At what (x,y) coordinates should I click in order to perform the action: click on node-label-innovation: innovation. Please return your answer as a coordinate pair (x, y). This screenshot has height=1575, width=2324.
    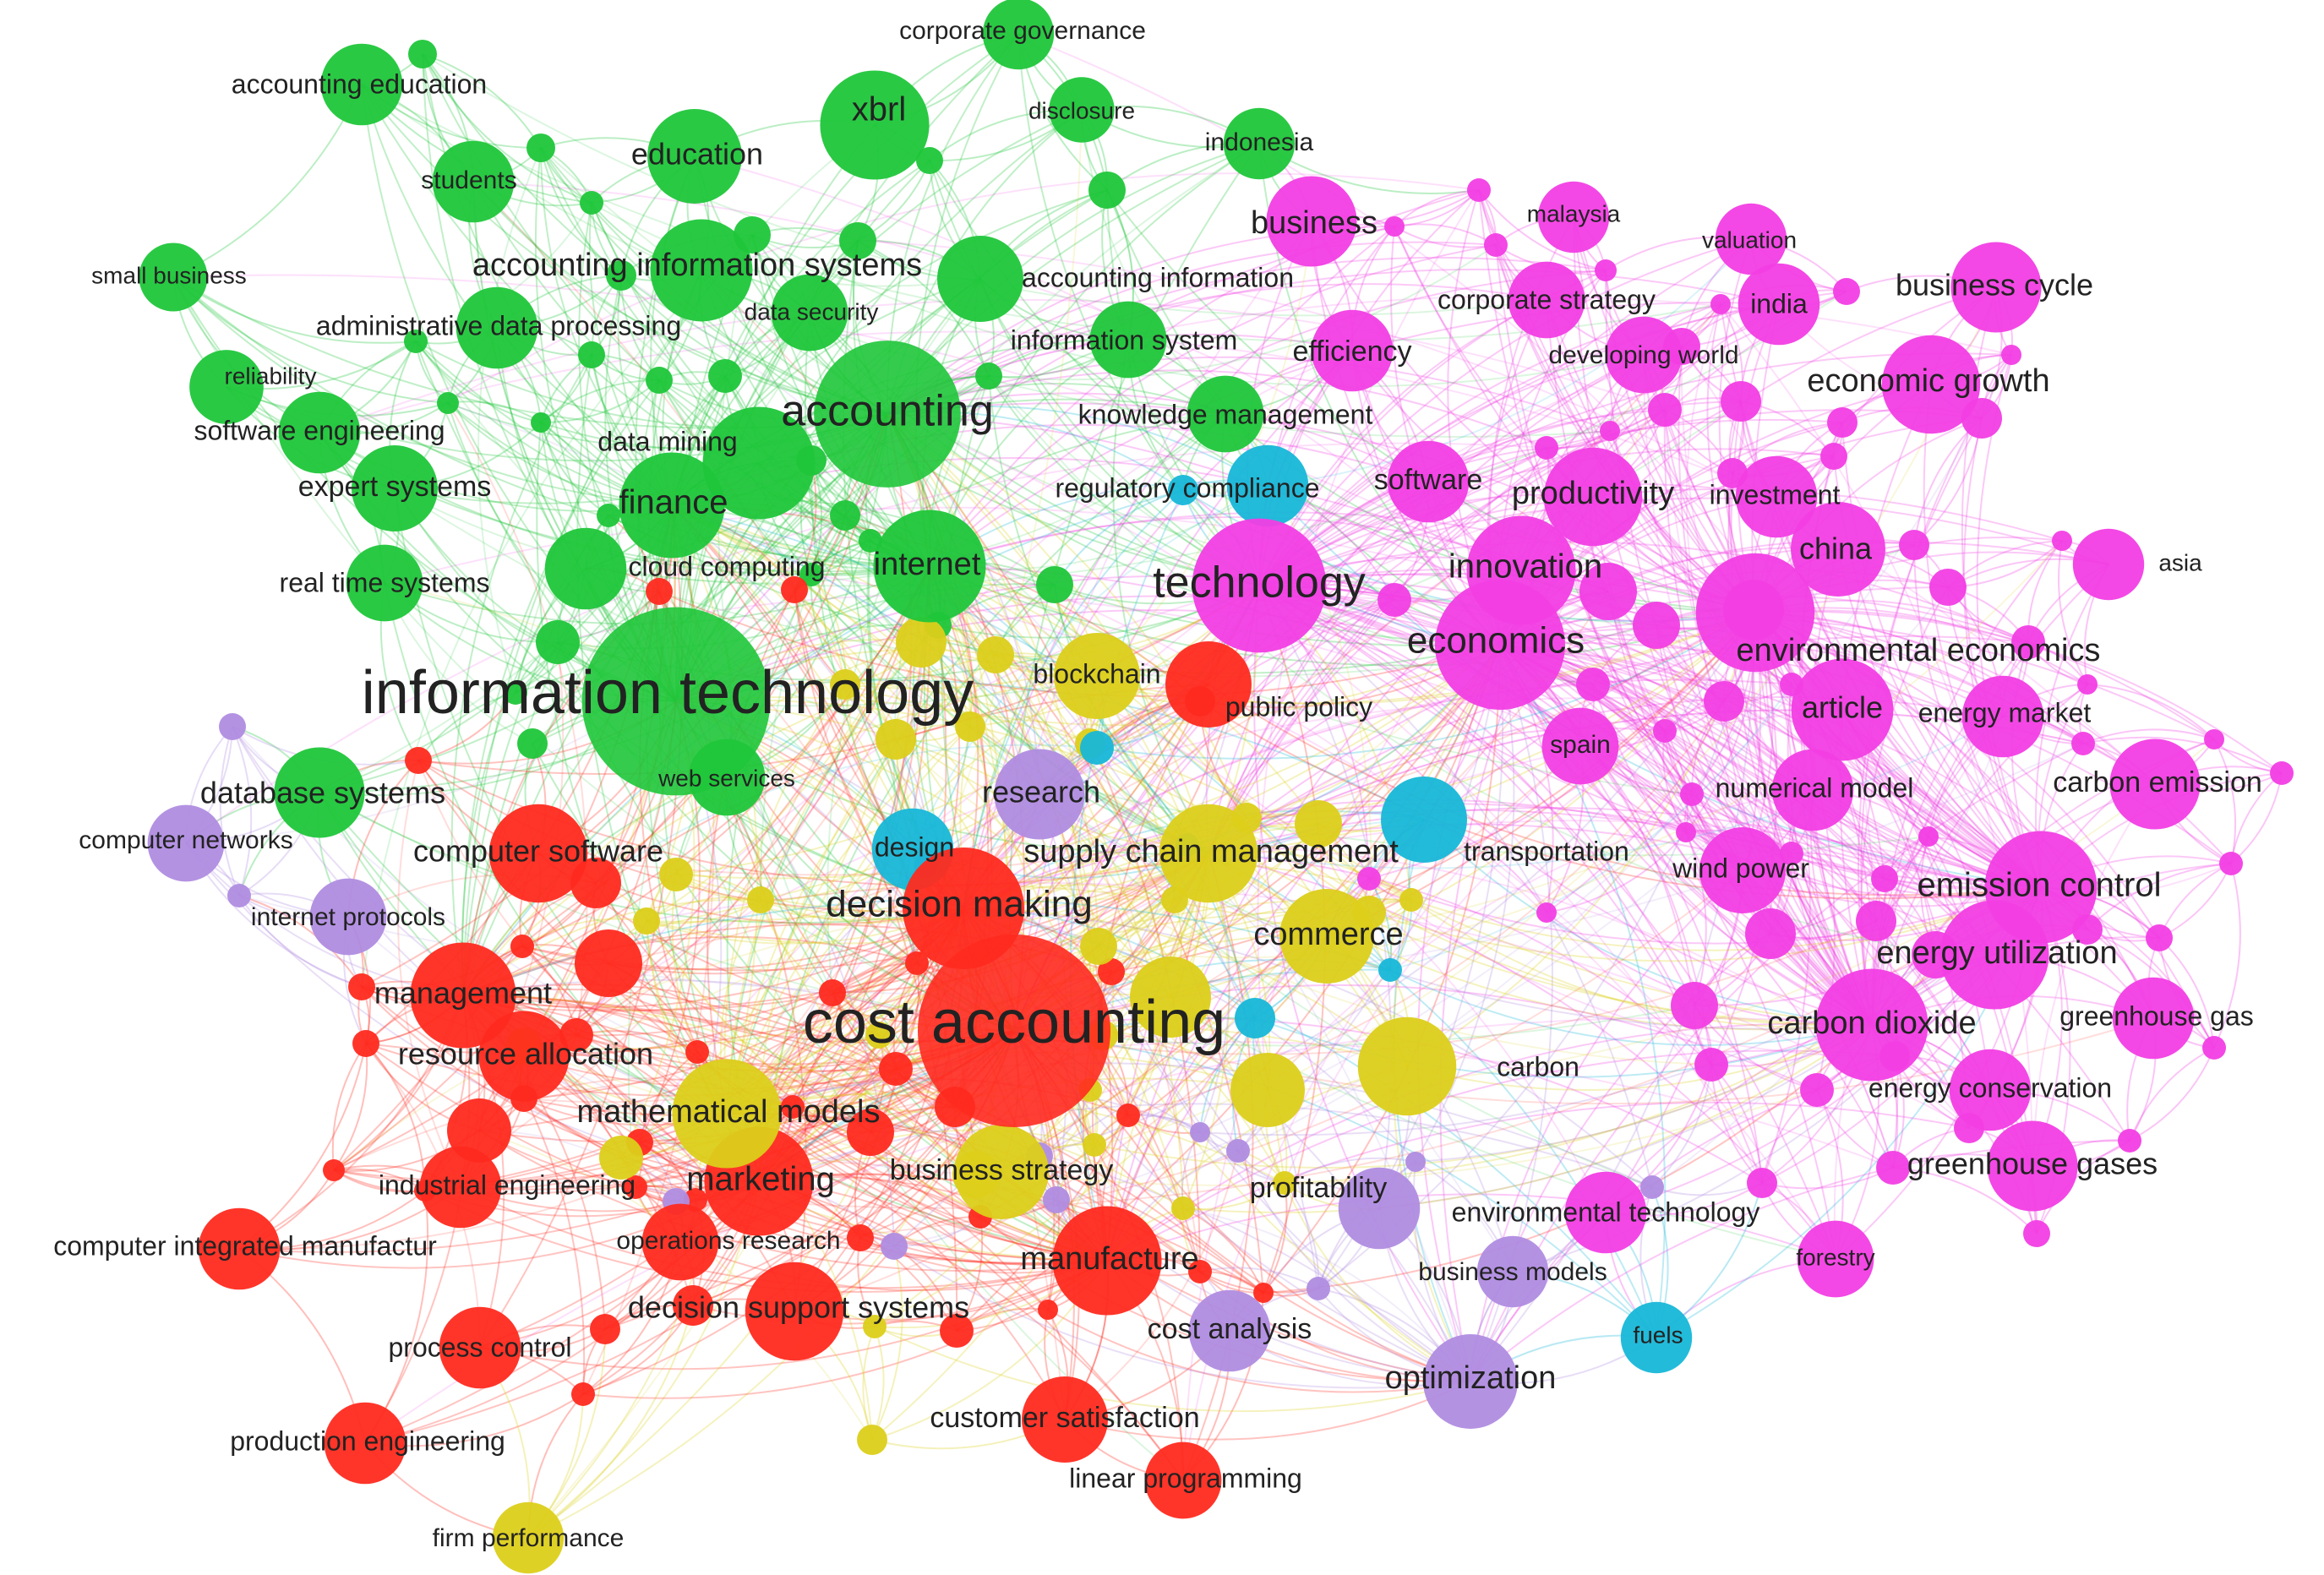
    Looking at the image, I should click on (1525, 567).